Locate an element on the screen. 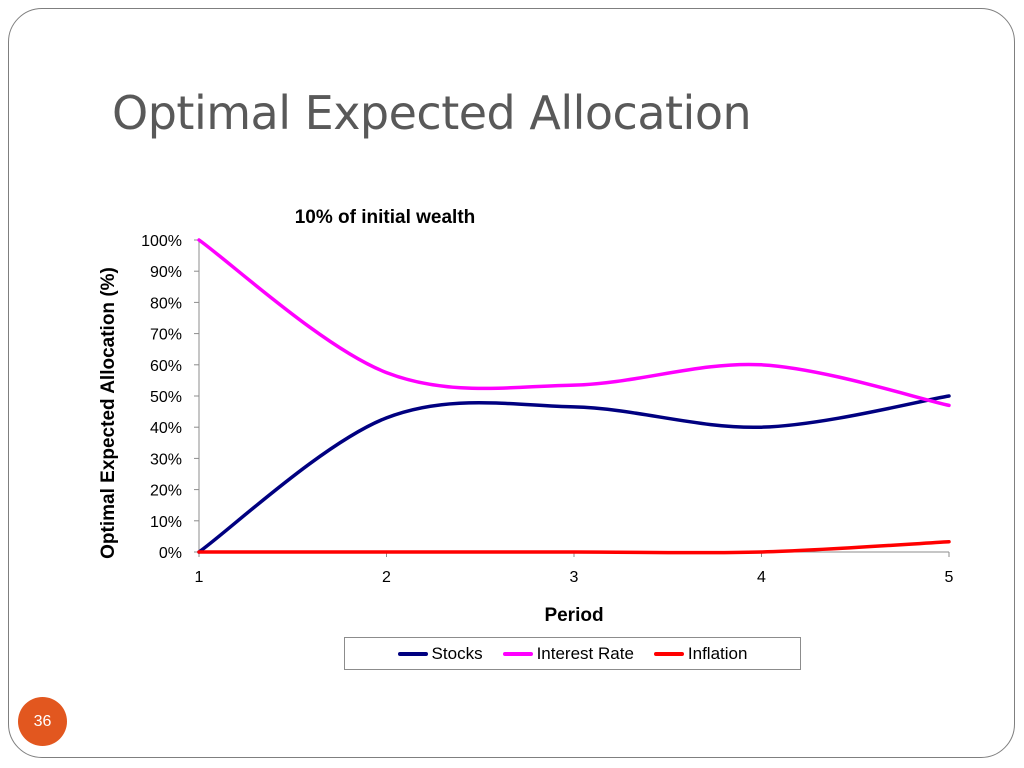 This screenshot has height=768, width=1024. y-tick-label: 50% is located at coordinates (166, 397).